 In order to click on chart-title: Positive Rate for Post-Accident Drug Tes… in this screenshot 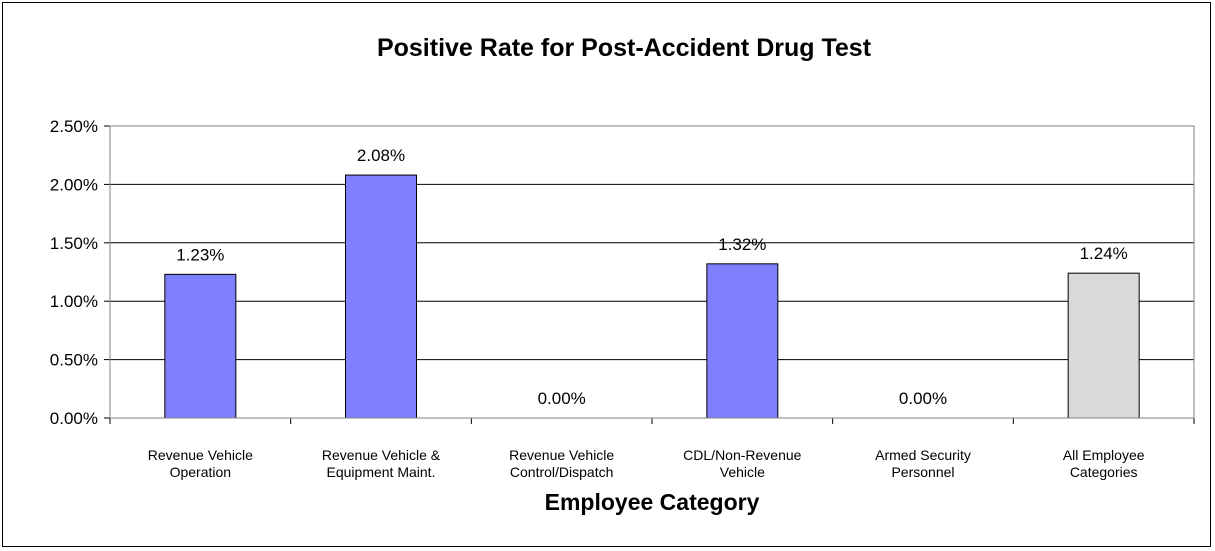, I will do `click(624, 48)`.